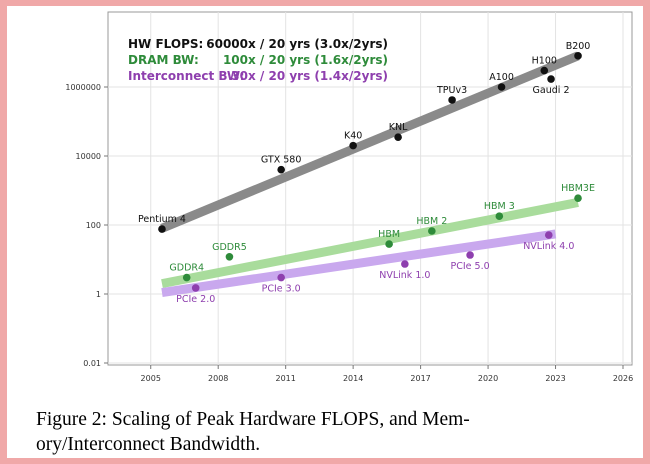  What do you see at coordinates (389, 234) in the screenshot?
I see `point-label: HBM` at bounding box center [389, 234].